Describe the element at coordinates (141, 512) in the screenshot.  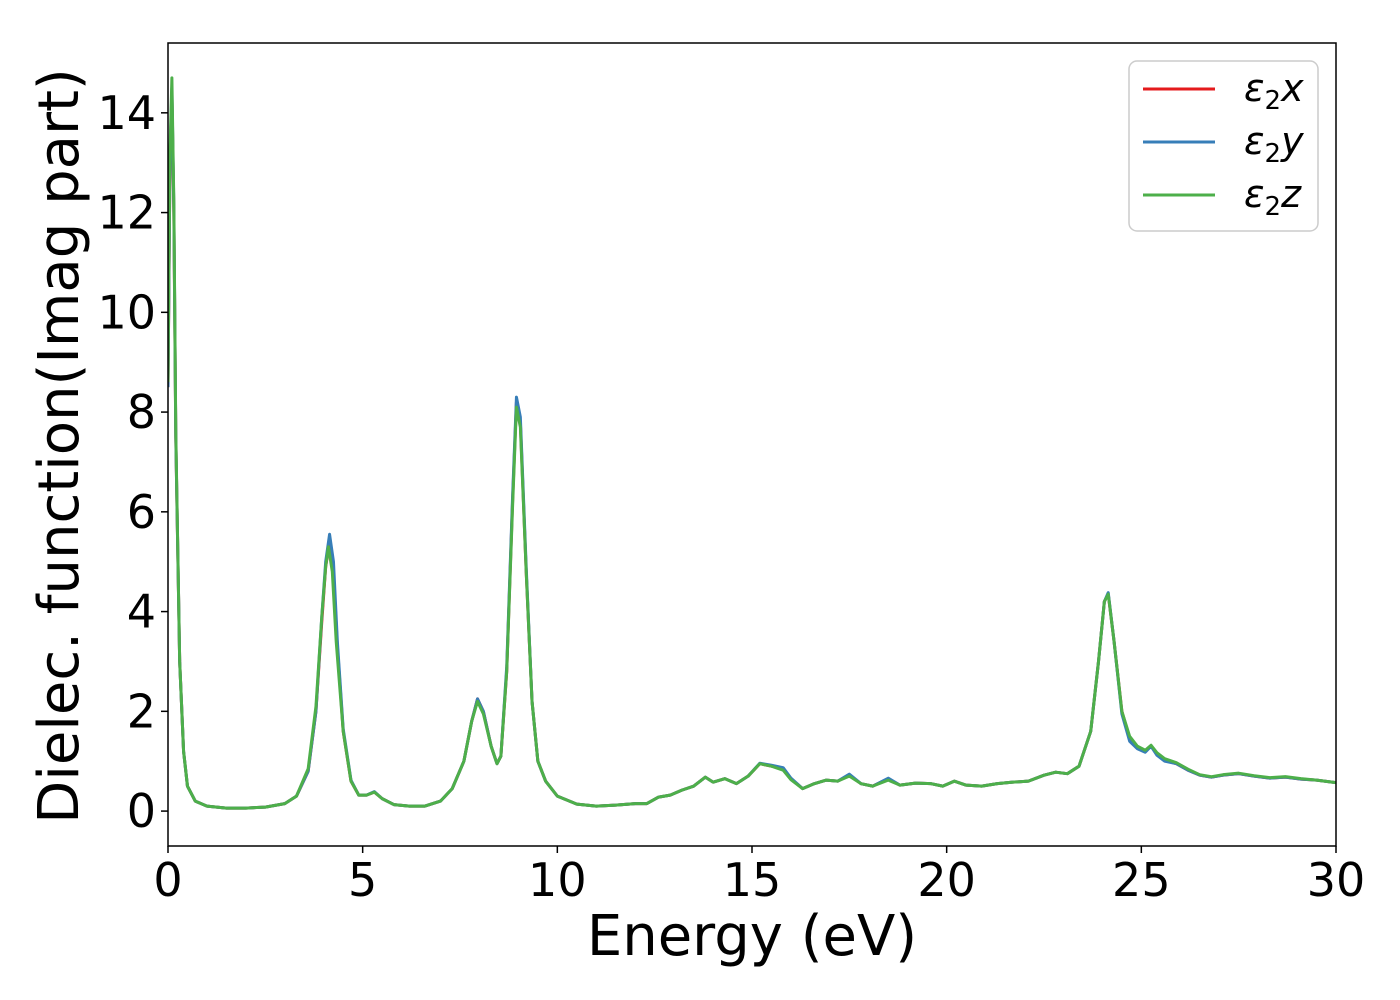
I see `y-tick-label: 6` at that location.